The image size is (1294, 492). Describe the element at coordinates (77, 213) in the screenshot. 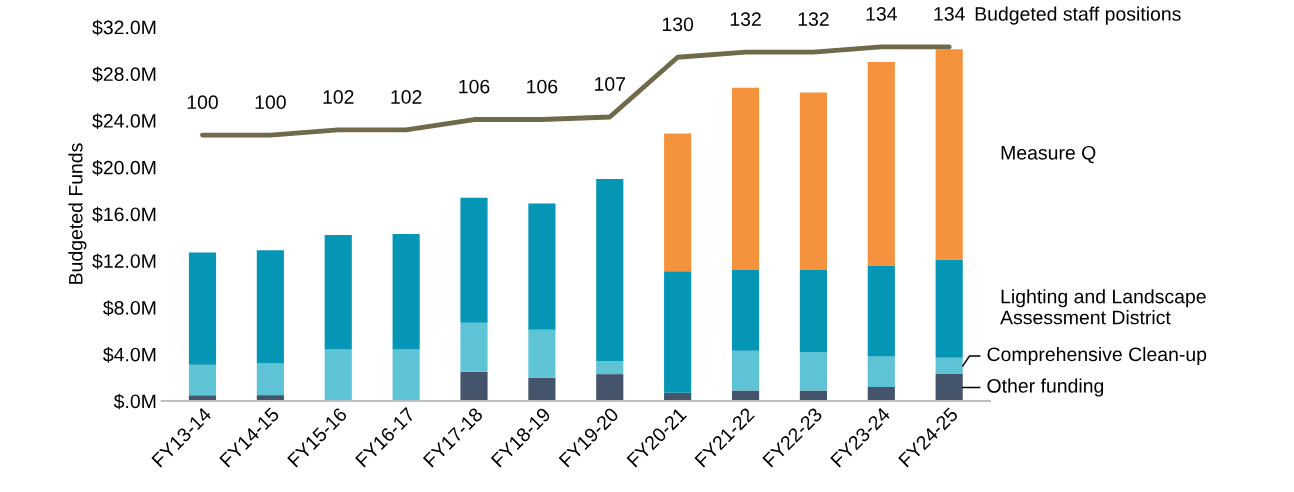

I see `y-axis-title: Budgeted Funds` at that location.